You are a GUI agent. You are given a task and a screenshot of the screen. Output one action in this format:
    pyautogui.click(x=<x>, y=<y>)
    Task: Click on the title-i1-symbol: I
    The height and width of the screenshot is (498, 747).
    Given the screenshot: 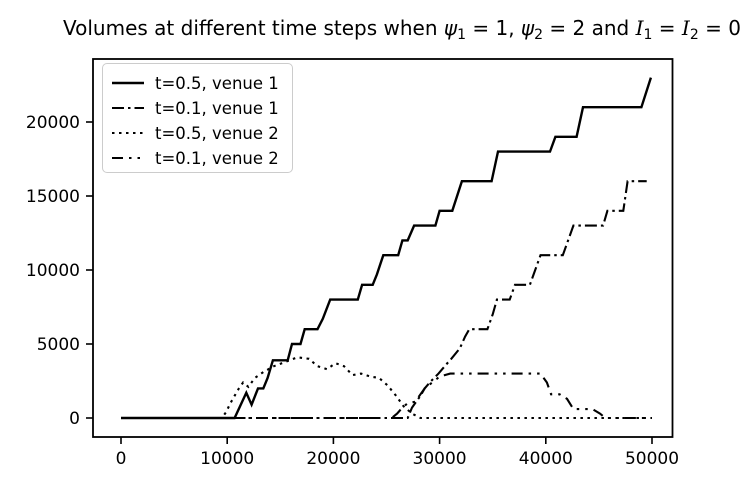 What is the action you would take?
    pyautogui.click(x=639, y=28)
    